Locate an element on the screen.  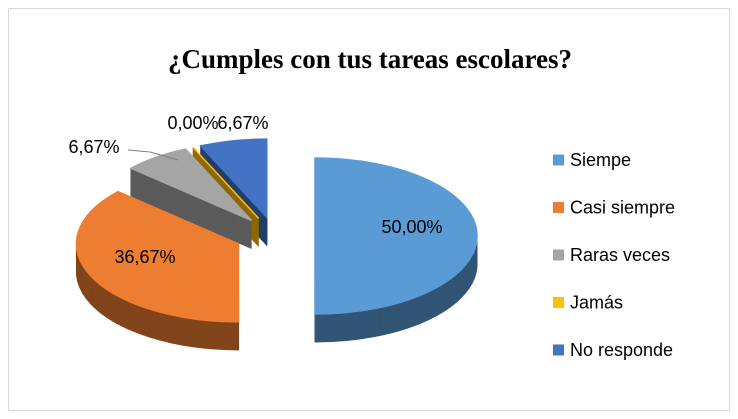
legend-label: No responde is located at coordinates (621, 350).